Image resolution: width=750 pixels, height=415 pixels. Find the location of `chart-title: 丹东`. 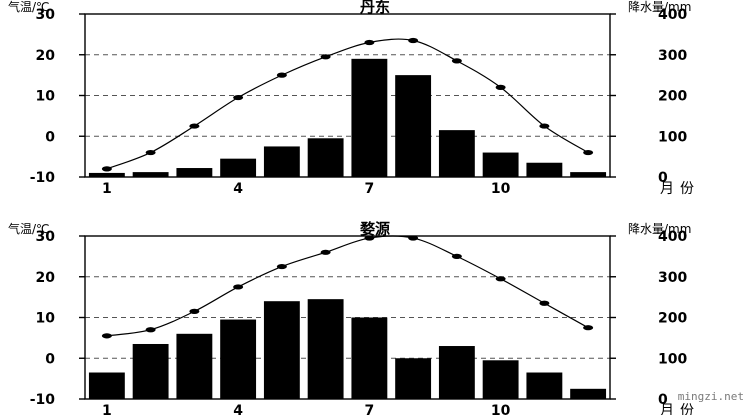

chart-title: 丹东 is located at coordinates (375, 8).